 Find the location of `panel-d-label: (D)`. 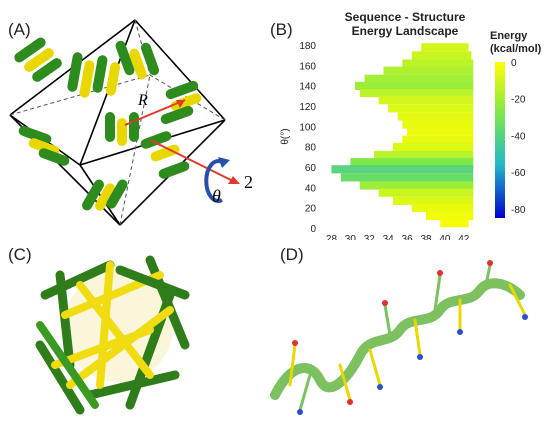

panel-d-label: (D) is located at coordinates (292, 254).